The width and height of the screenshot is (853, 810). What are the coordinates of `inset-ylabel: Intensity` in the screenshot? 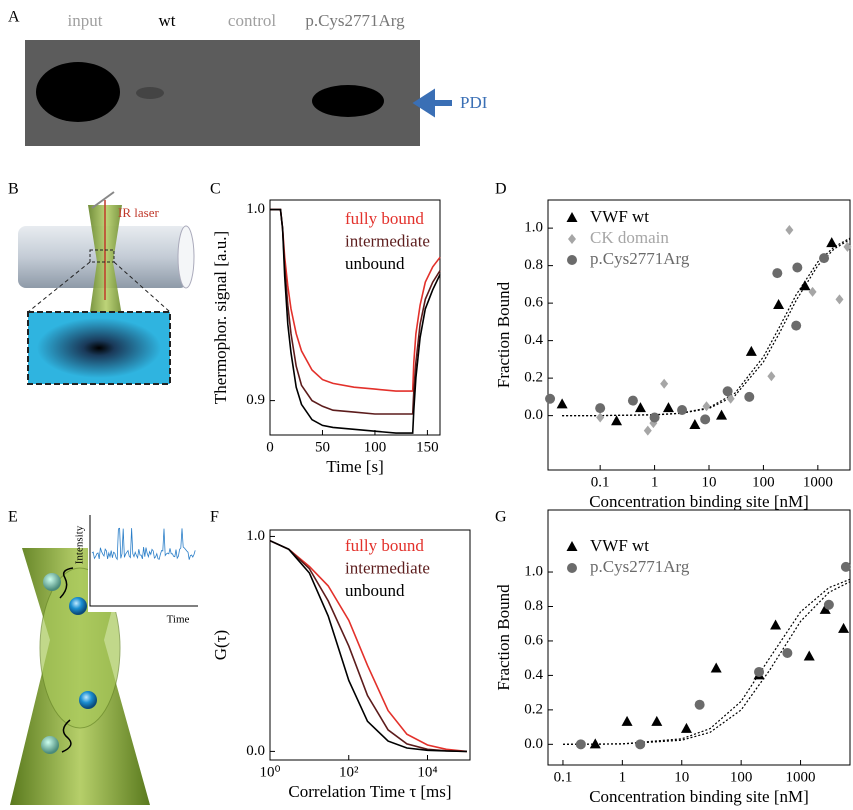 It's located at (80, 544).